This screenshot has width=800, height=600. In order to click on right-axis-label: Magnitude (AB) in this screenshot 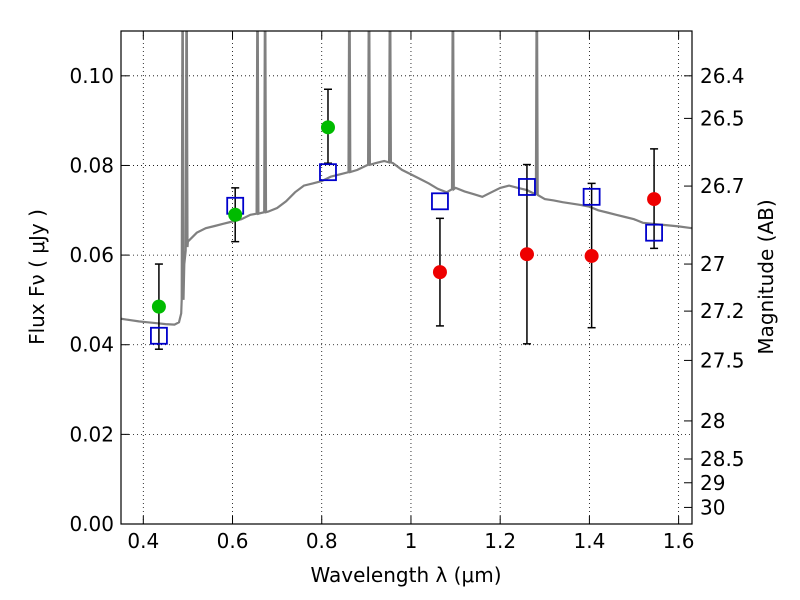, I will do `click(766, 276)`.